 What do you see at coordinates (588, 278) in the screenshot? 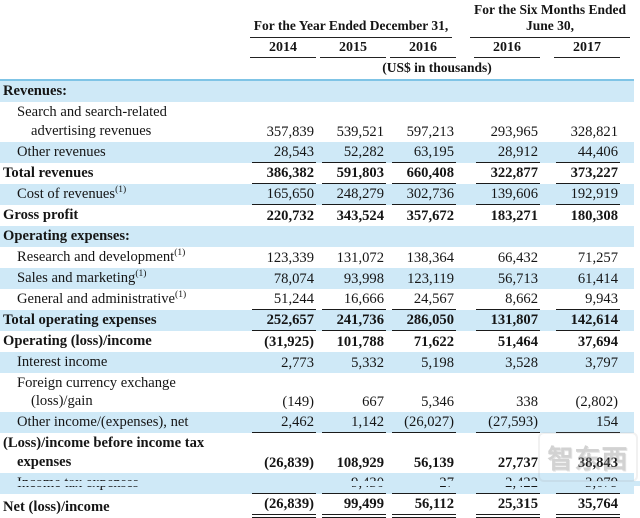
I see `cell-value: 61,414` at bounding box center [588, 278].